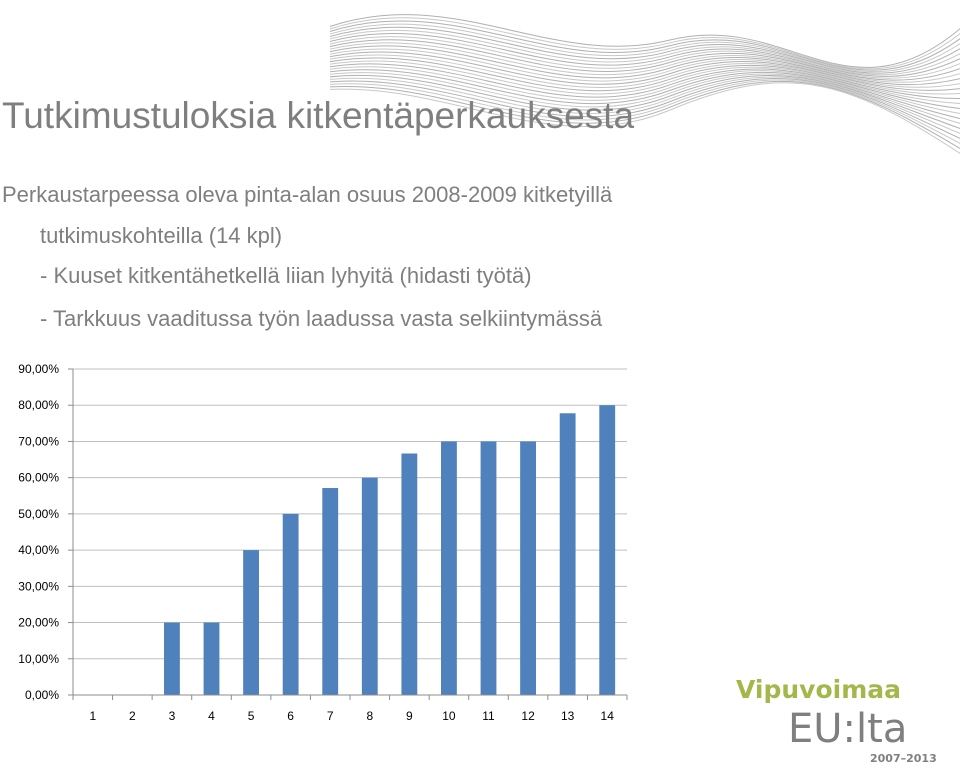 Image resolution: width=960 pixels, height=771 pixels. What do you see at coordinates (211, 716) in the screenshot?
I see `x-tick-label: 4` at bounding box center [211, 716].